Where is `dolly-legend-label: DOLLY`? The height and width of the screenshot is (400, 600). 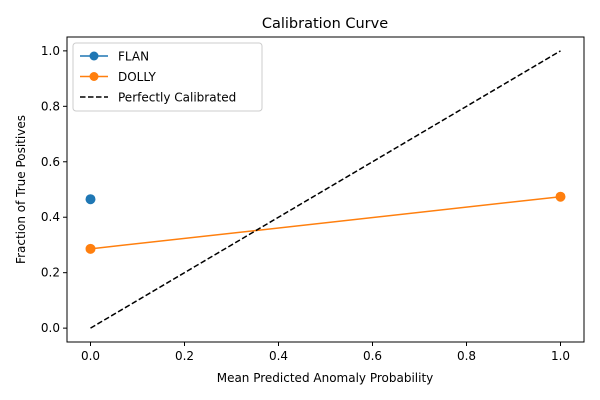
dolly-legend-label: DOLLY is located at coordinates (137, 77).